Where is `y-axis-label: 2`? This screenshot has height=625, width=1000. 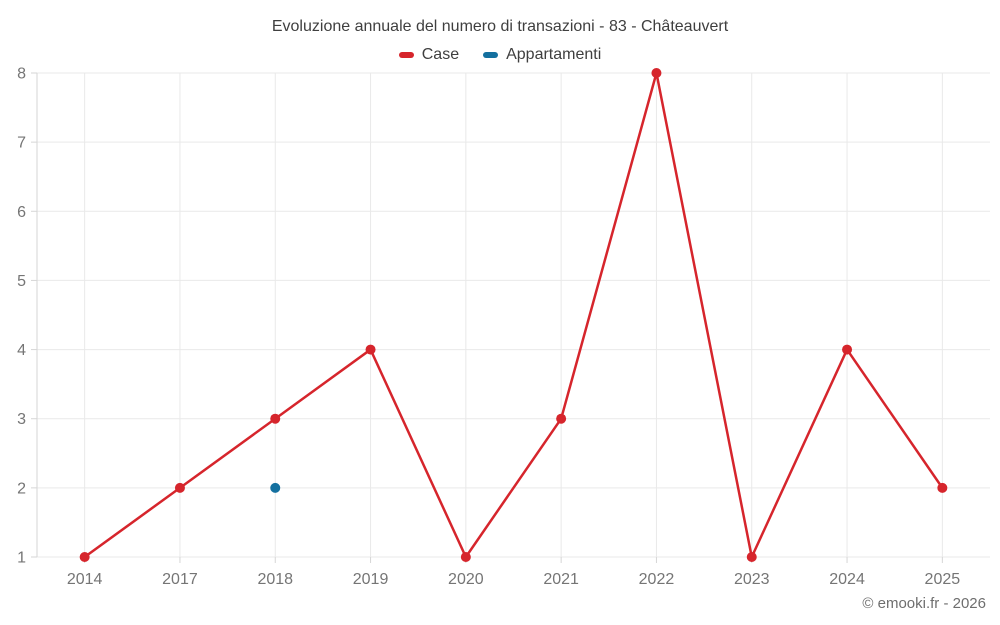 y-axis-label: 2 is located at coordinates (21, 488).